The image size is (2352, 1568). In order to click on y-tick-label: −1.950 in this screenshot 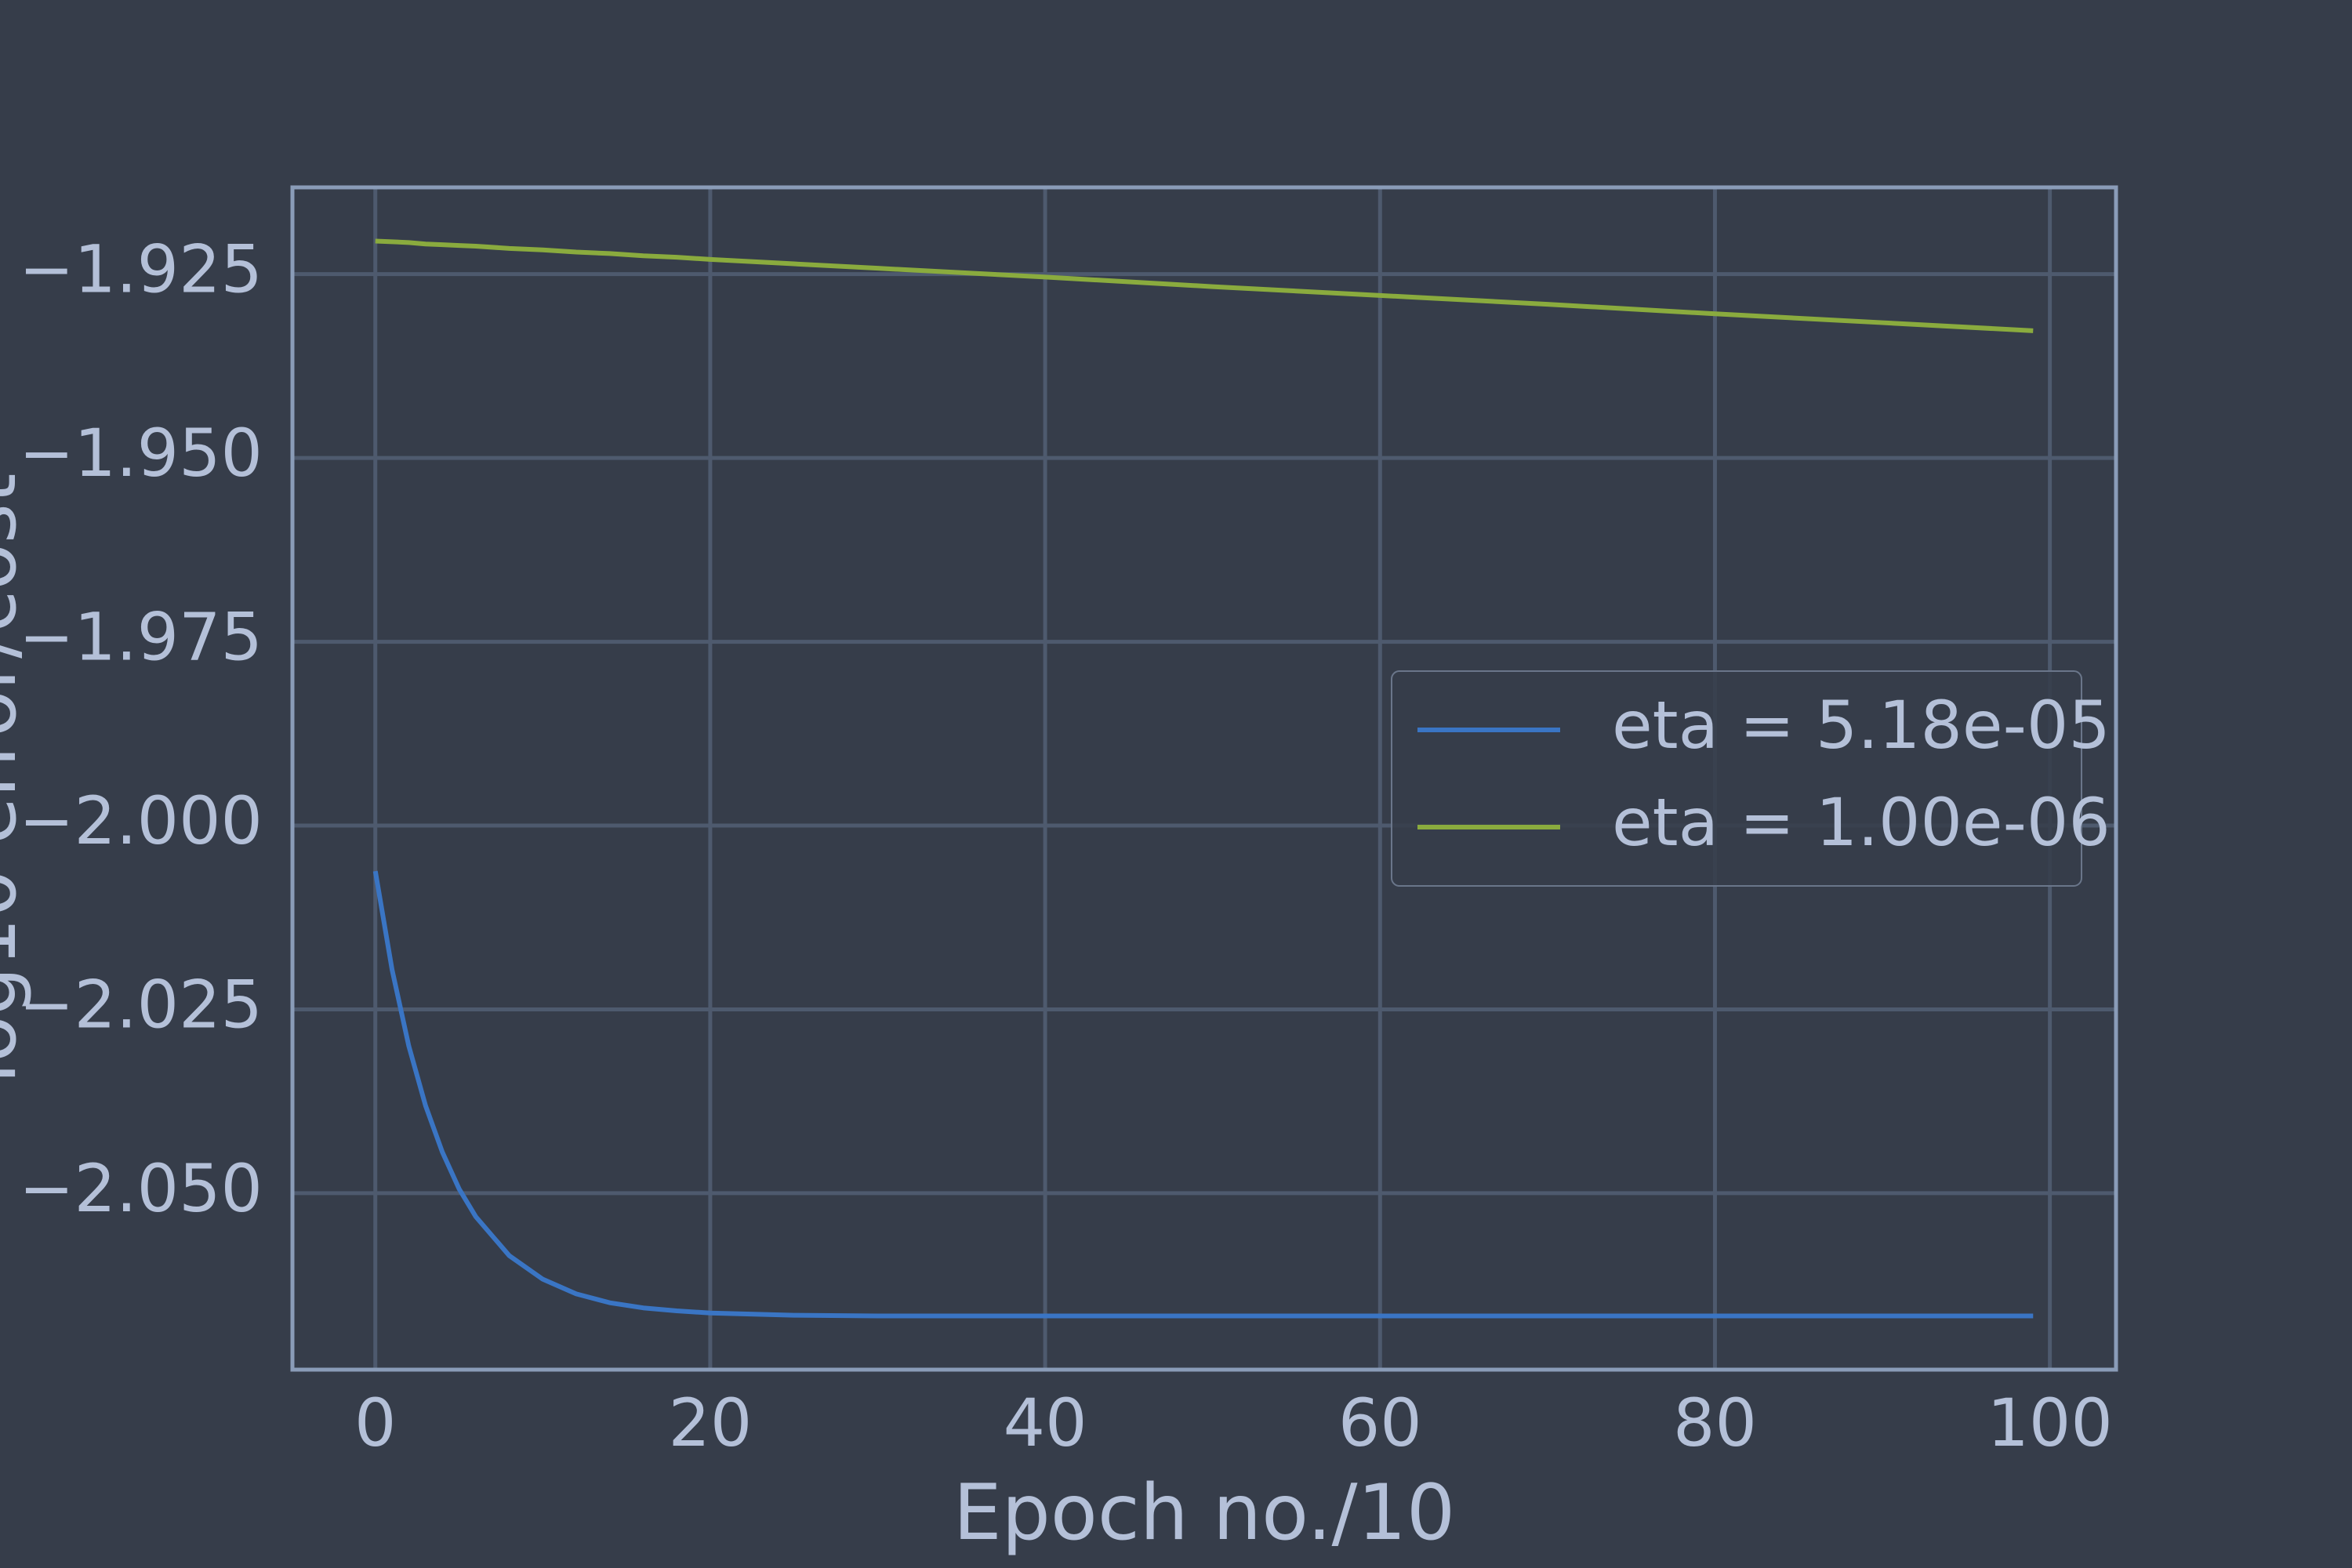, I will do `click(141, 453)`.